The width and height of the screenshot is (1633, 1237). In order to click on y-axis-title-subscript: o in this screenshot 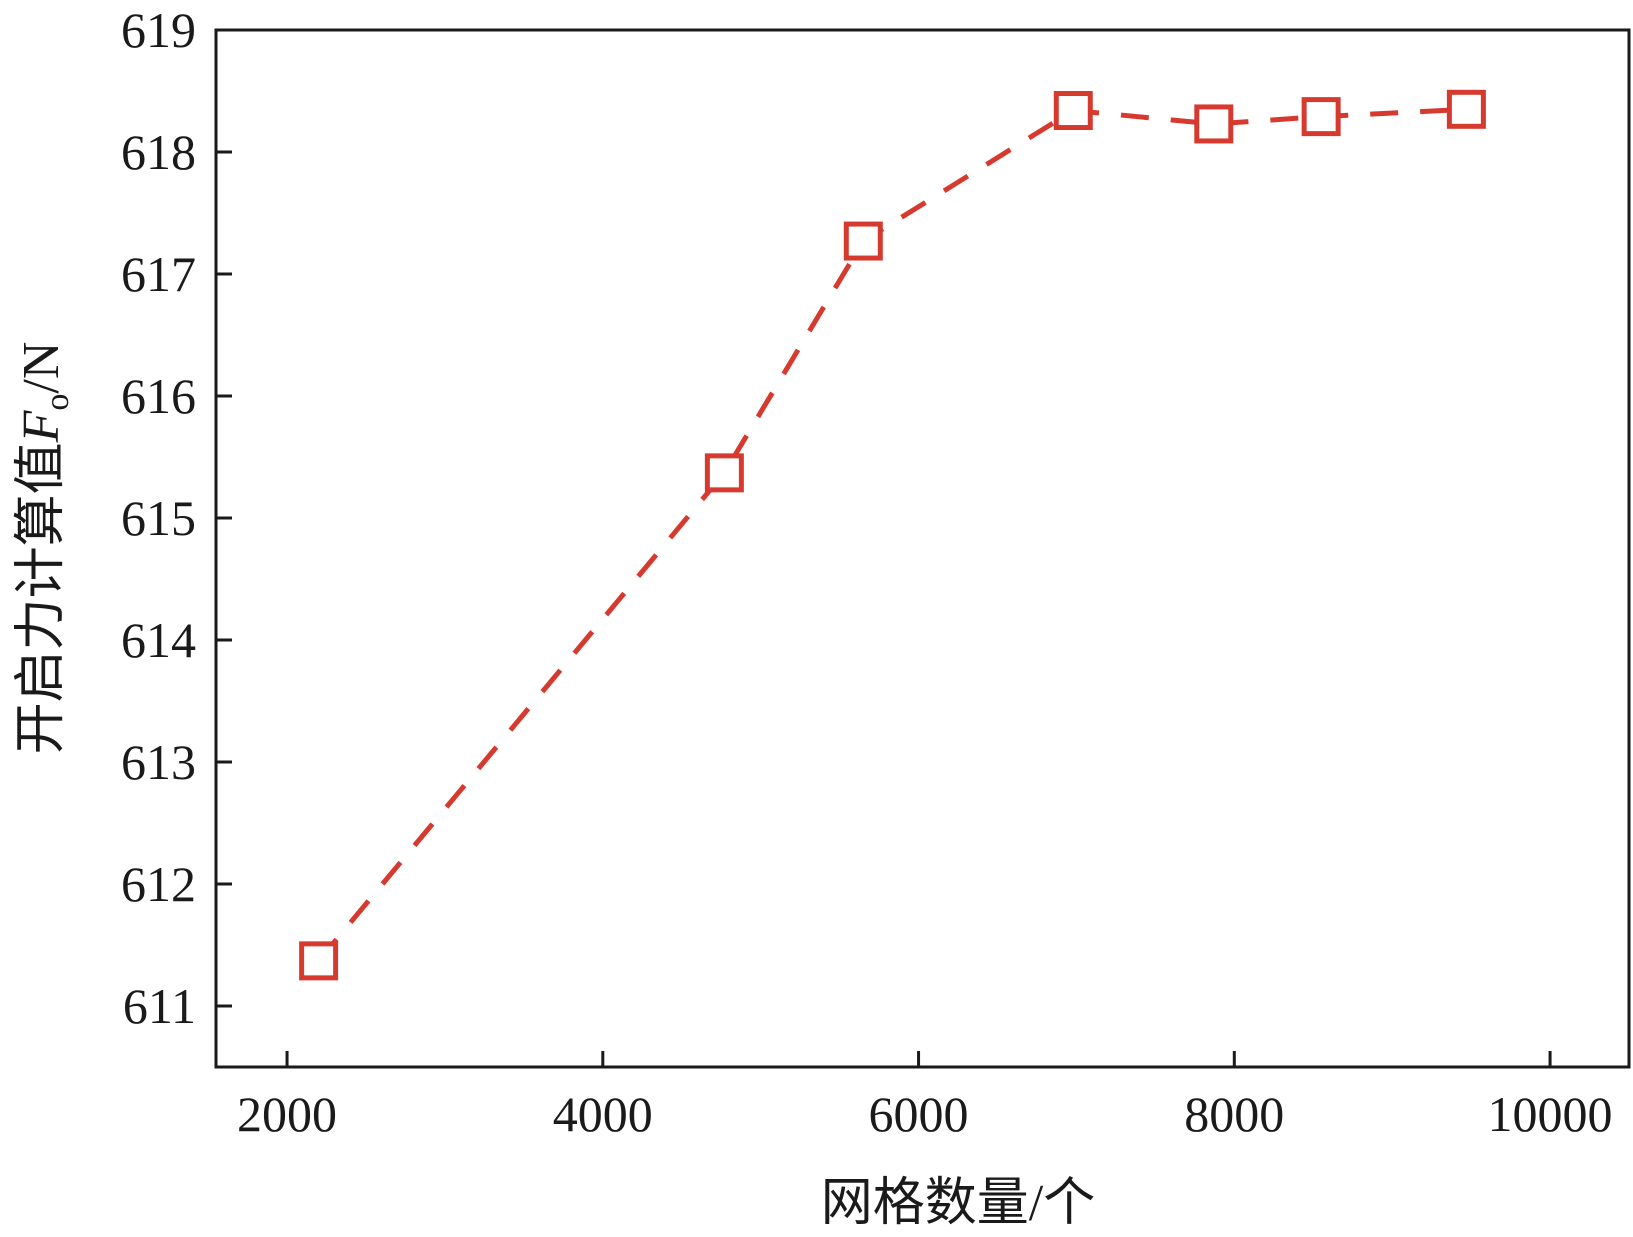, I will do `click(57, 402)`.